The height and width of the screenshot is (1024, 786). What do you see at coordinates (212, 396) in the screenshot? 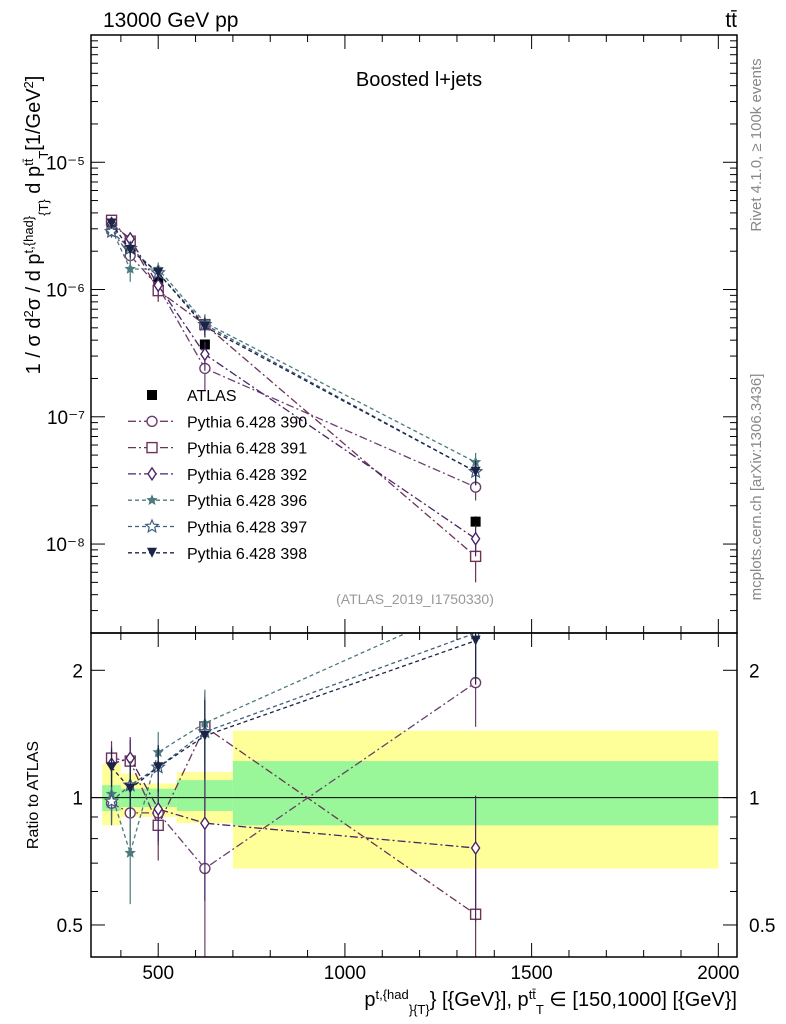
I see `legend-label: ATLAS` at bounding box center [212, 396].